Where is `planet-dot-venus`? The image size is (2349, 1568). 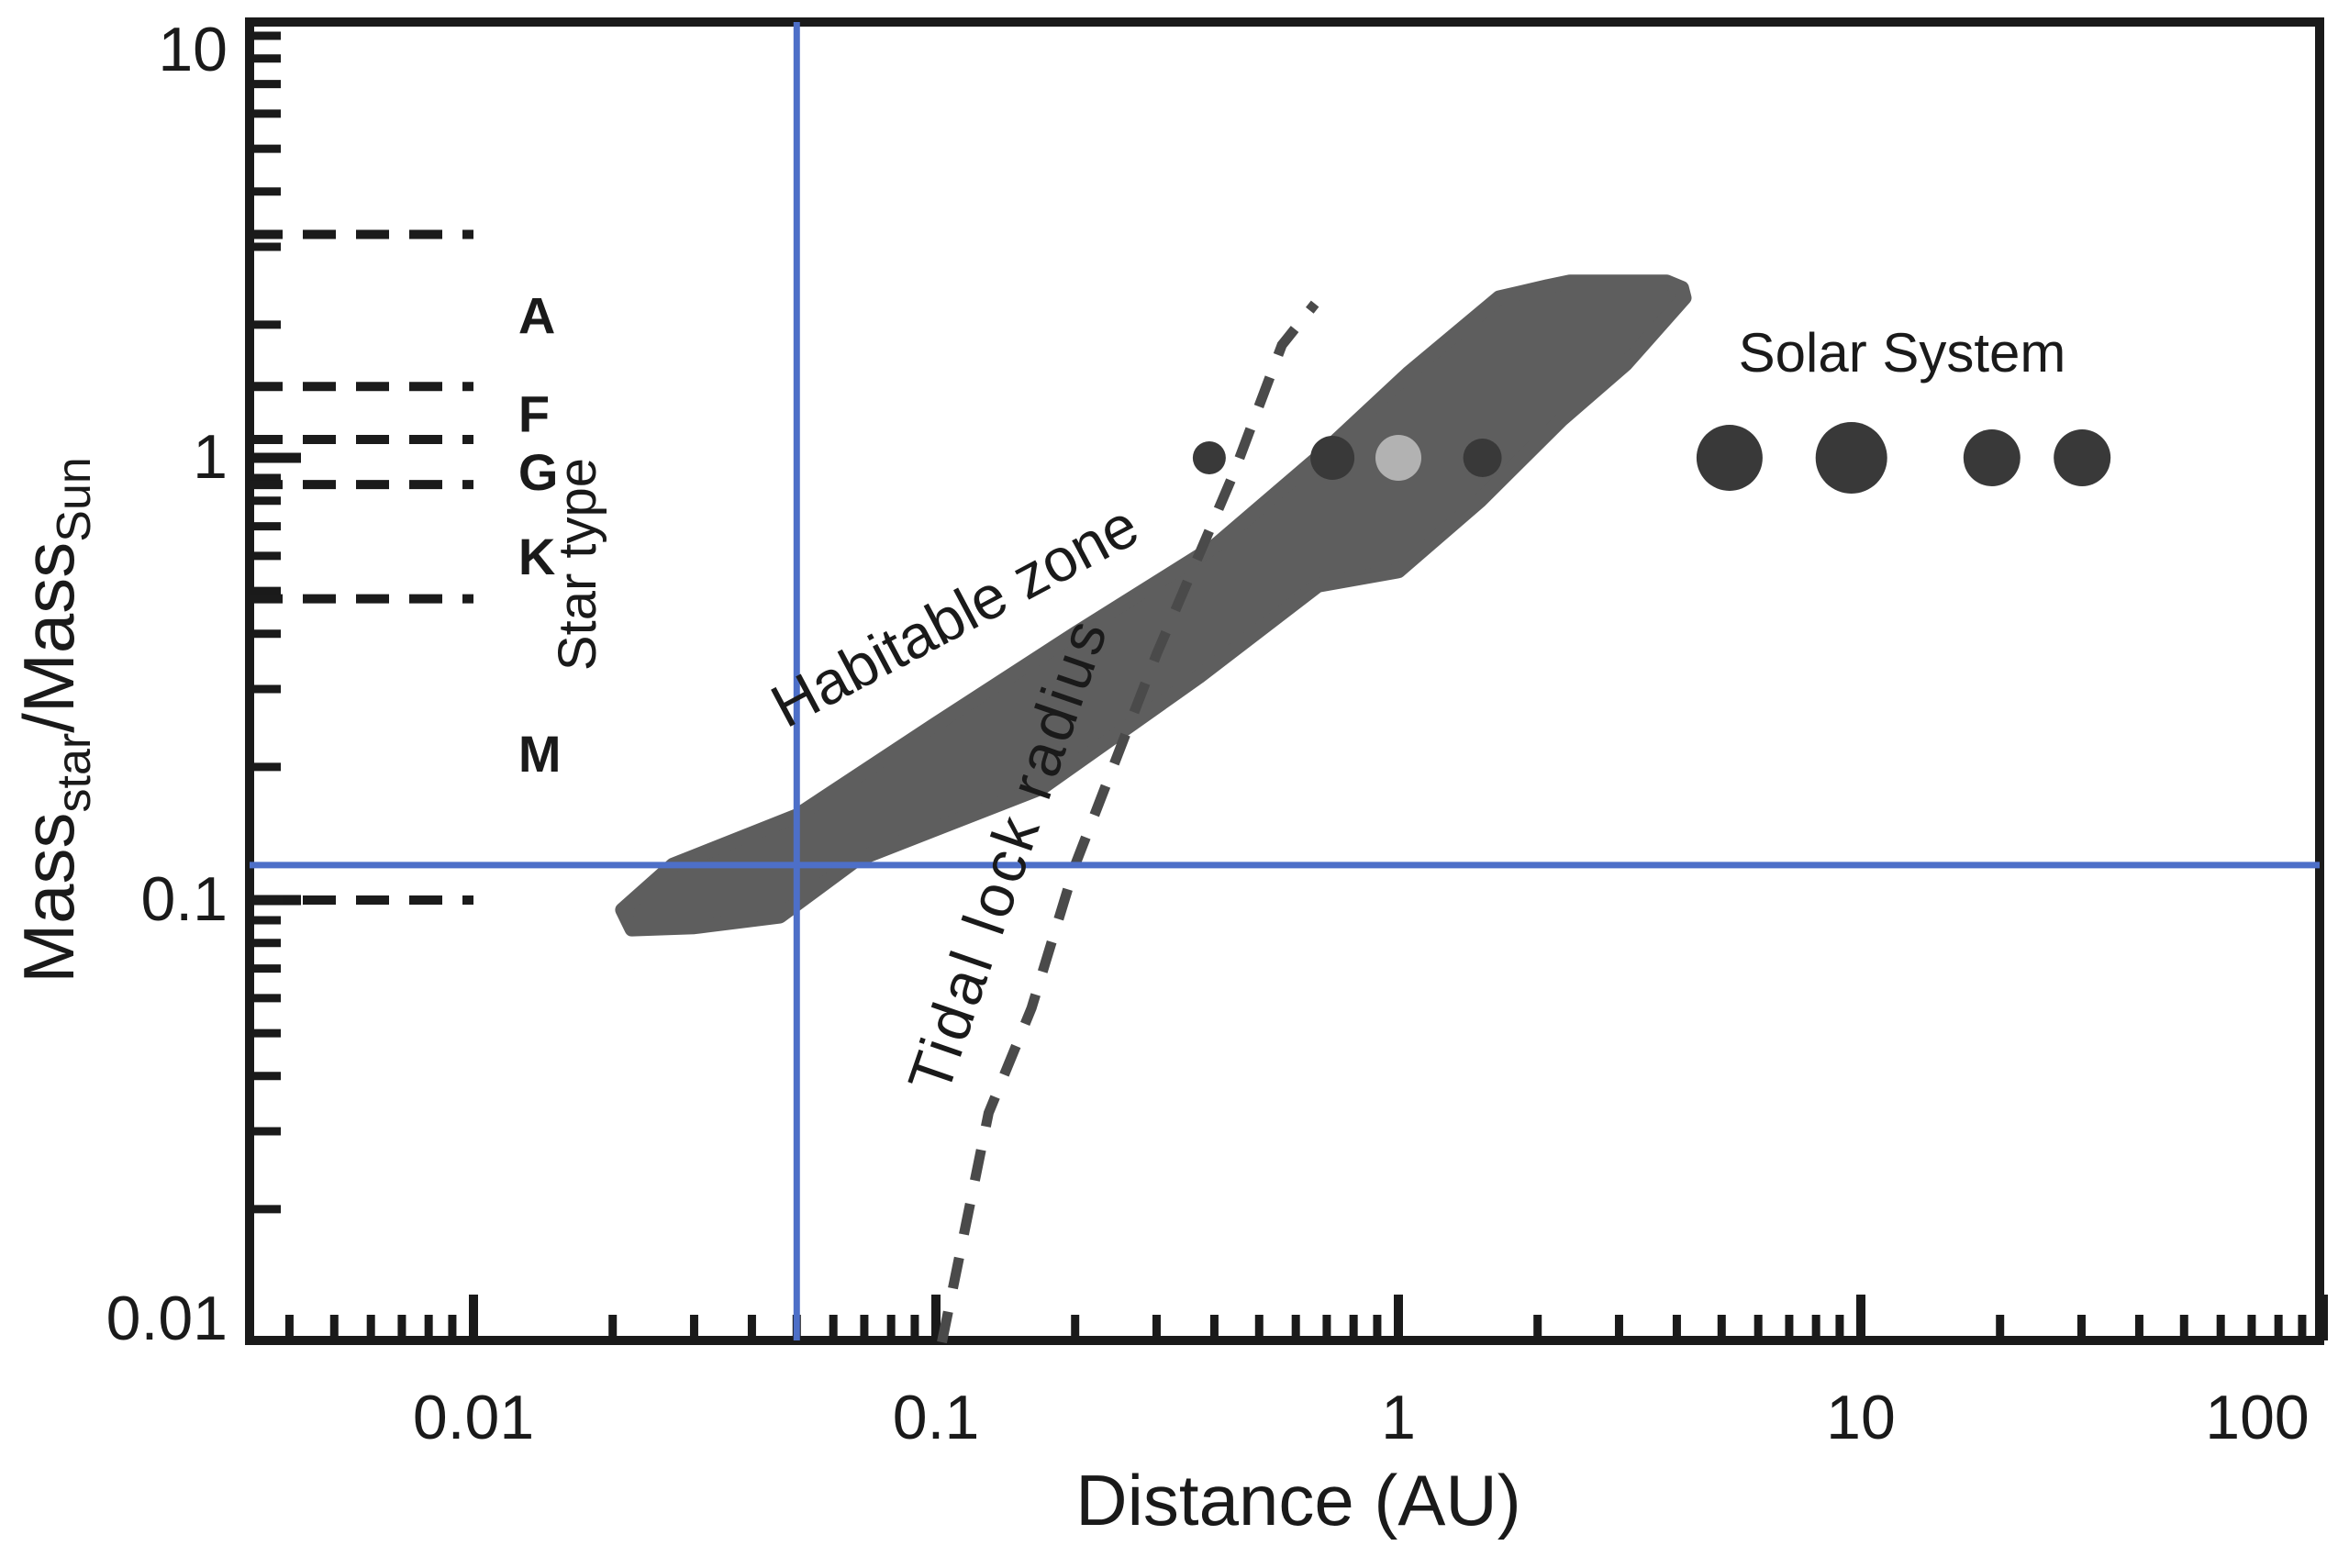 planet-dot-venus is located at coordinates (1332, 458).